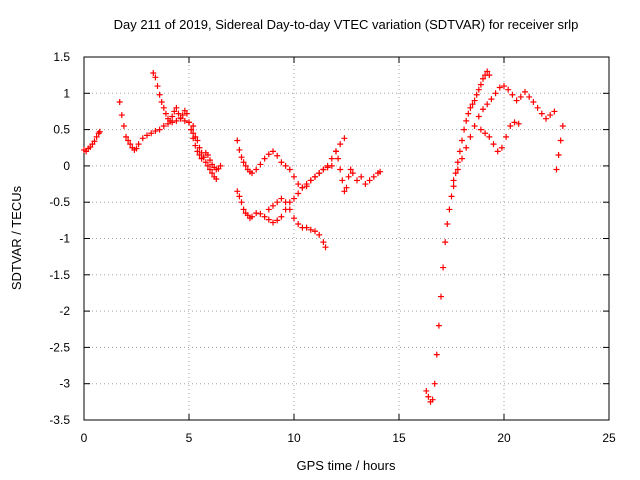  What do you see at coordinates (348, 438) in the screenshot?
I see `x-tick-labels: 0 5 10 15 20 25` at bounding box center [348, 438].